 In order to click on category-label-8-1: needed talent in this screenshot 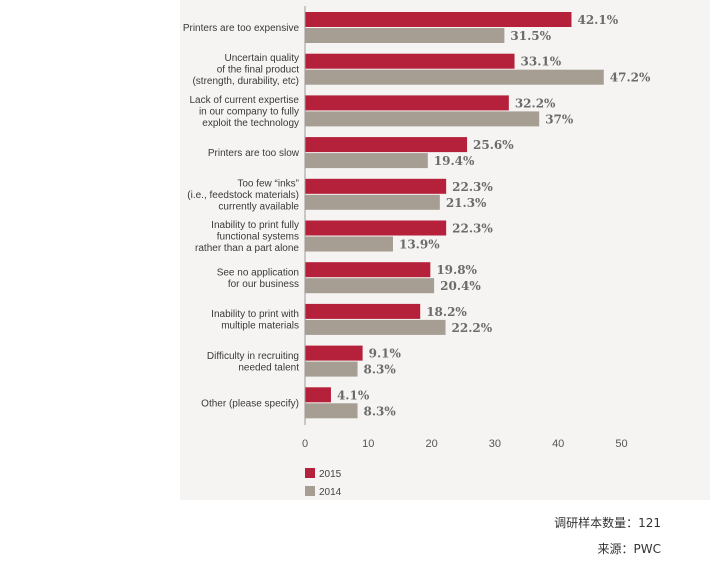, I will do `click(268, 367)`.